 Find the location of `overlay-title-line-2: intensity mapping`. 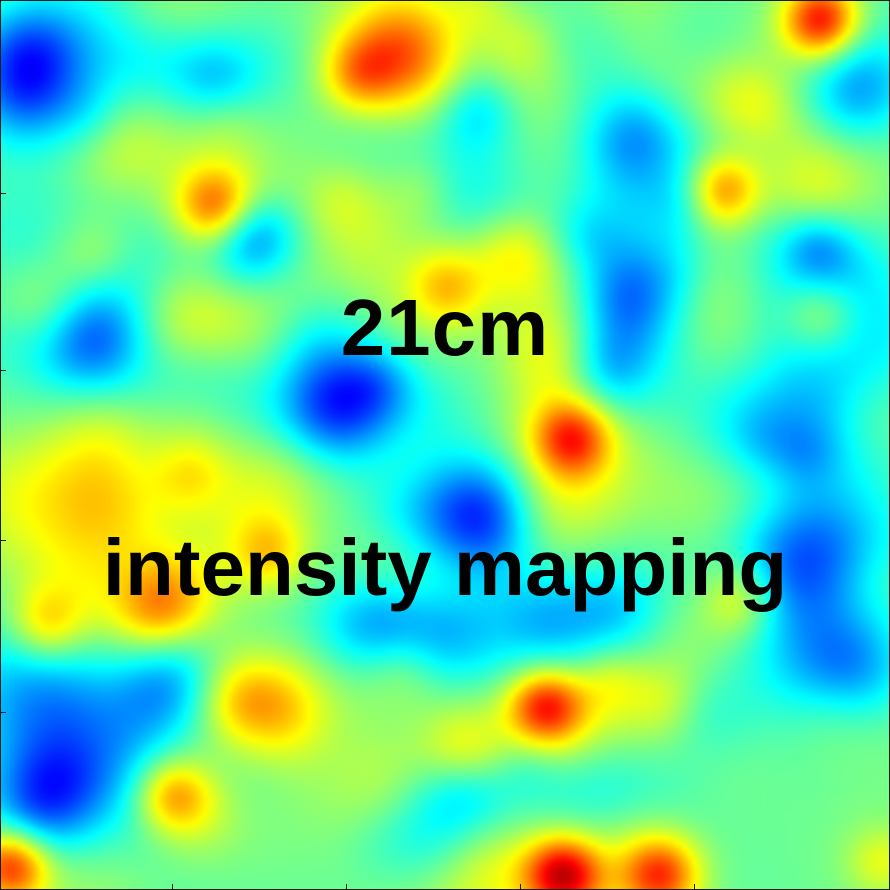

overlay-title-line-2: intensity mapping is located at coordinates (445, 567).